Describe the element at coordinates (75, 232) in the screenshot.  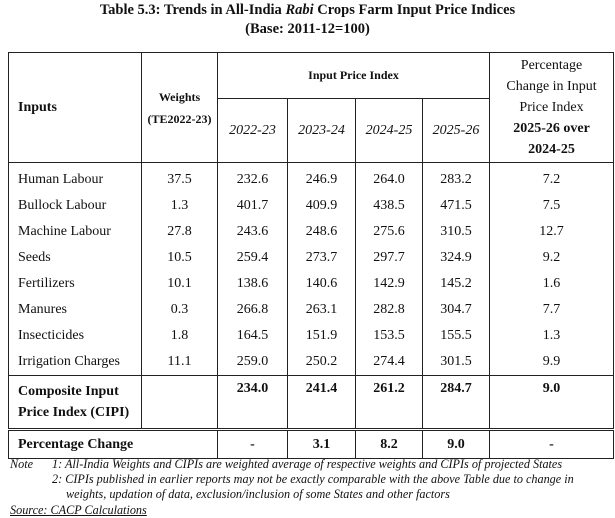
I see `row-input: Machine Labour` at that location.